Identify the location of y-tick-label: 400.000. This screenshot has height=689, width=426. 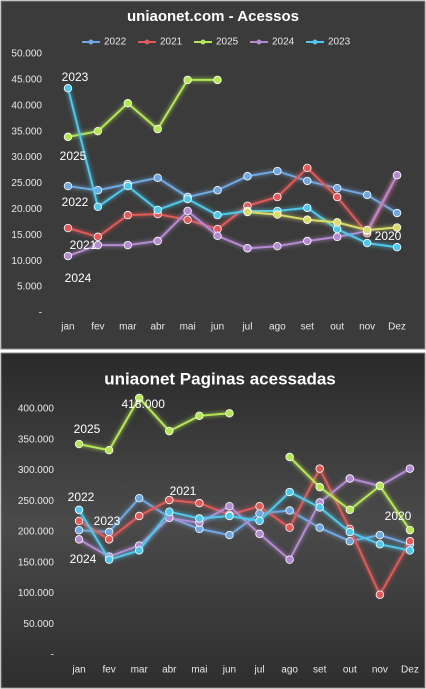
(36, 409).